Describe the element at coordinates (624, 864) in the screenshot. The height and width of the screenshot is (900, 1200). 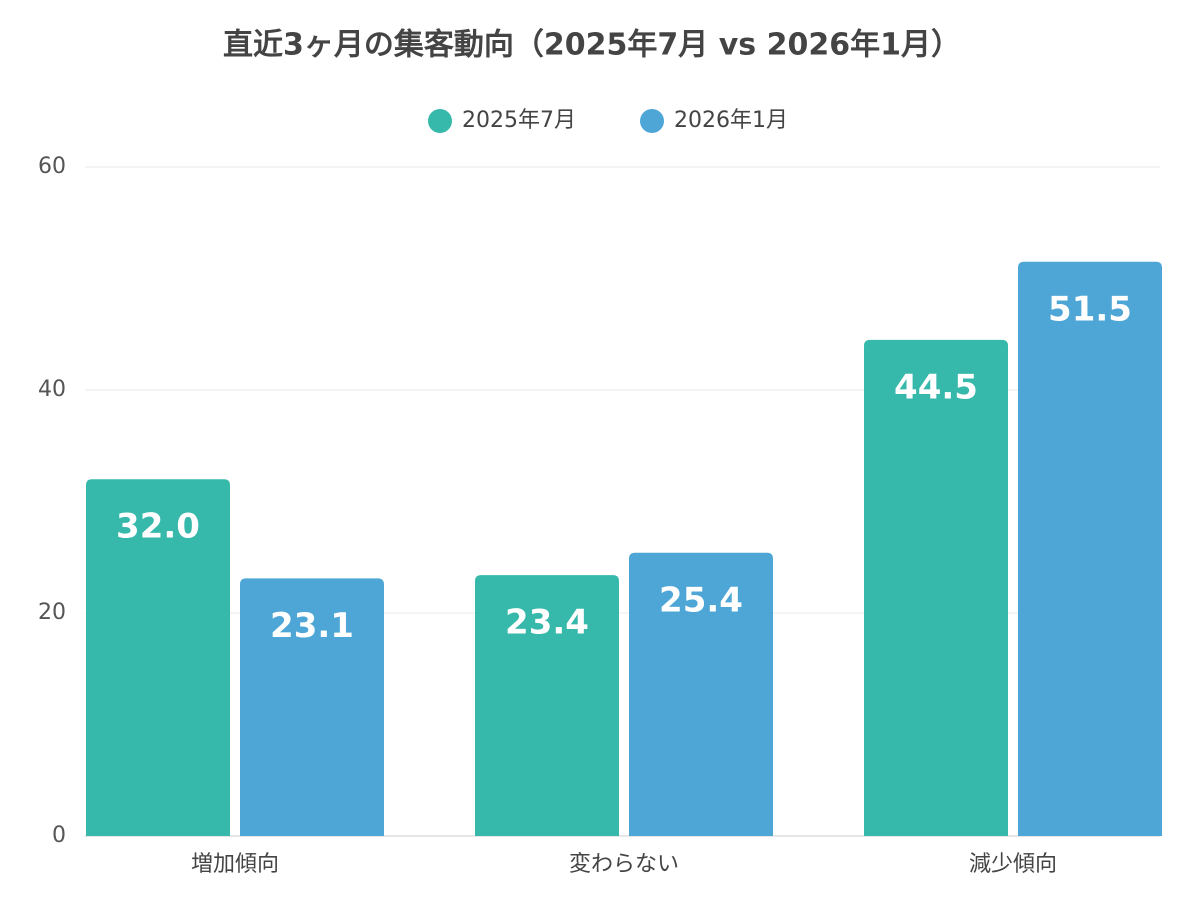
I see `x-tick-label: 変わらない` at that location.